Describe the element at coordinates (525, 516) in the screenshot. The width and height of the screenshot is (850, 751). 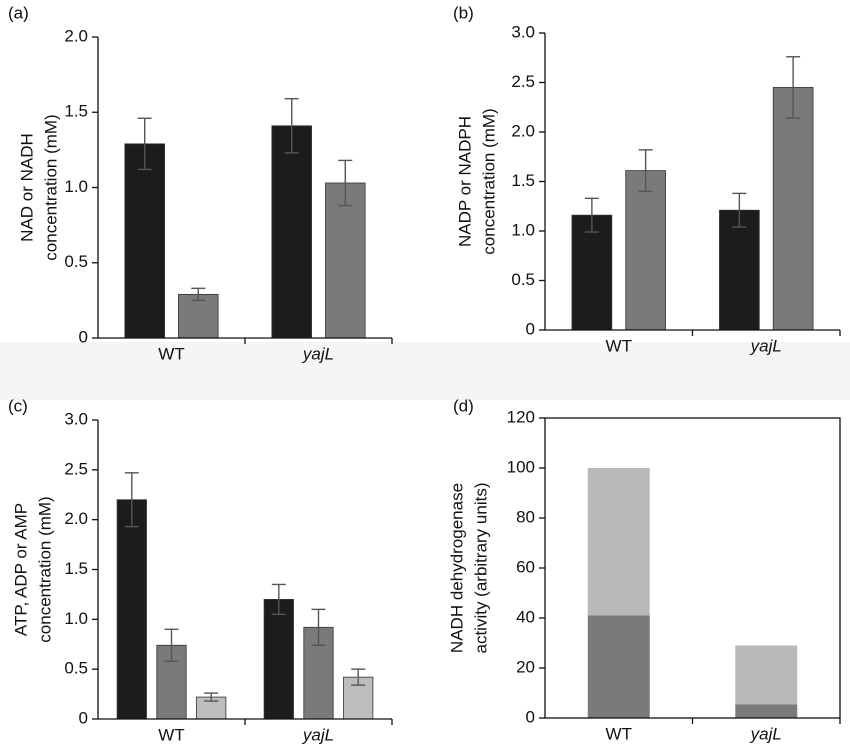
I see `y-tick-label: 80` at that location.